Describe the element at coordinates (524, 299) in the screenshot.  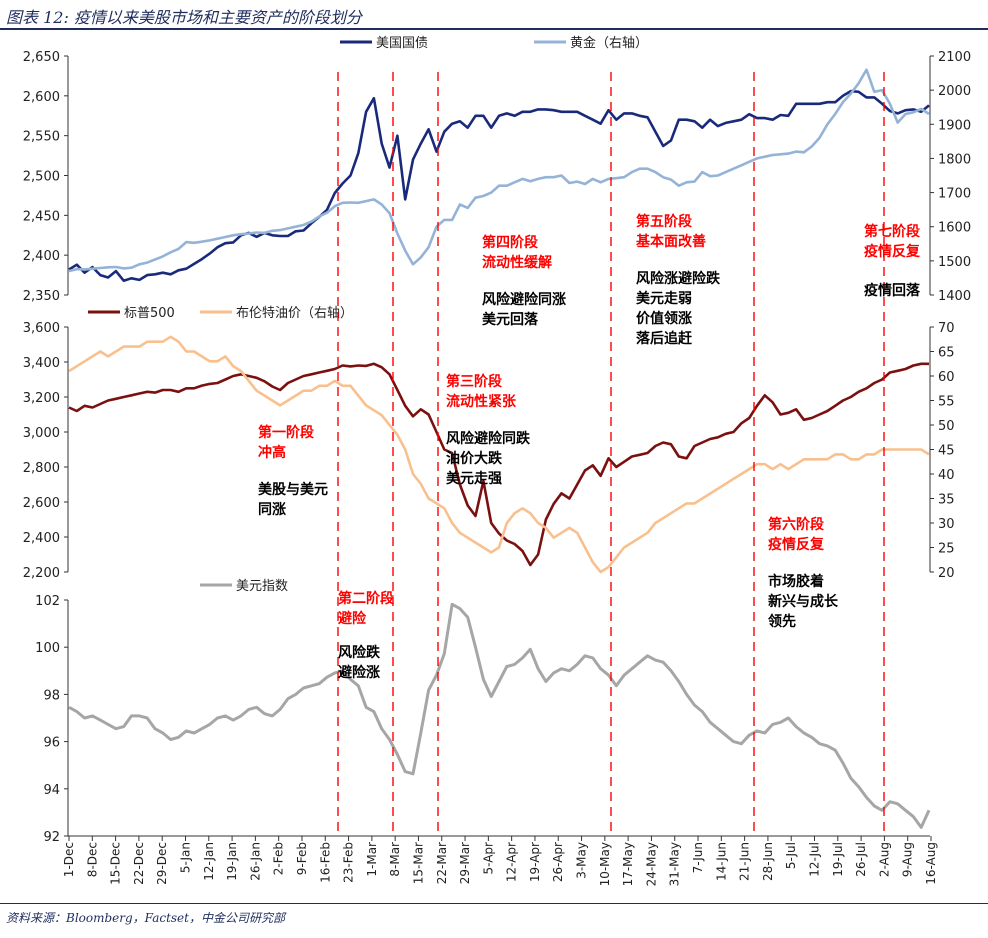
I see `phase-note: 风险避险同涨` at that location.